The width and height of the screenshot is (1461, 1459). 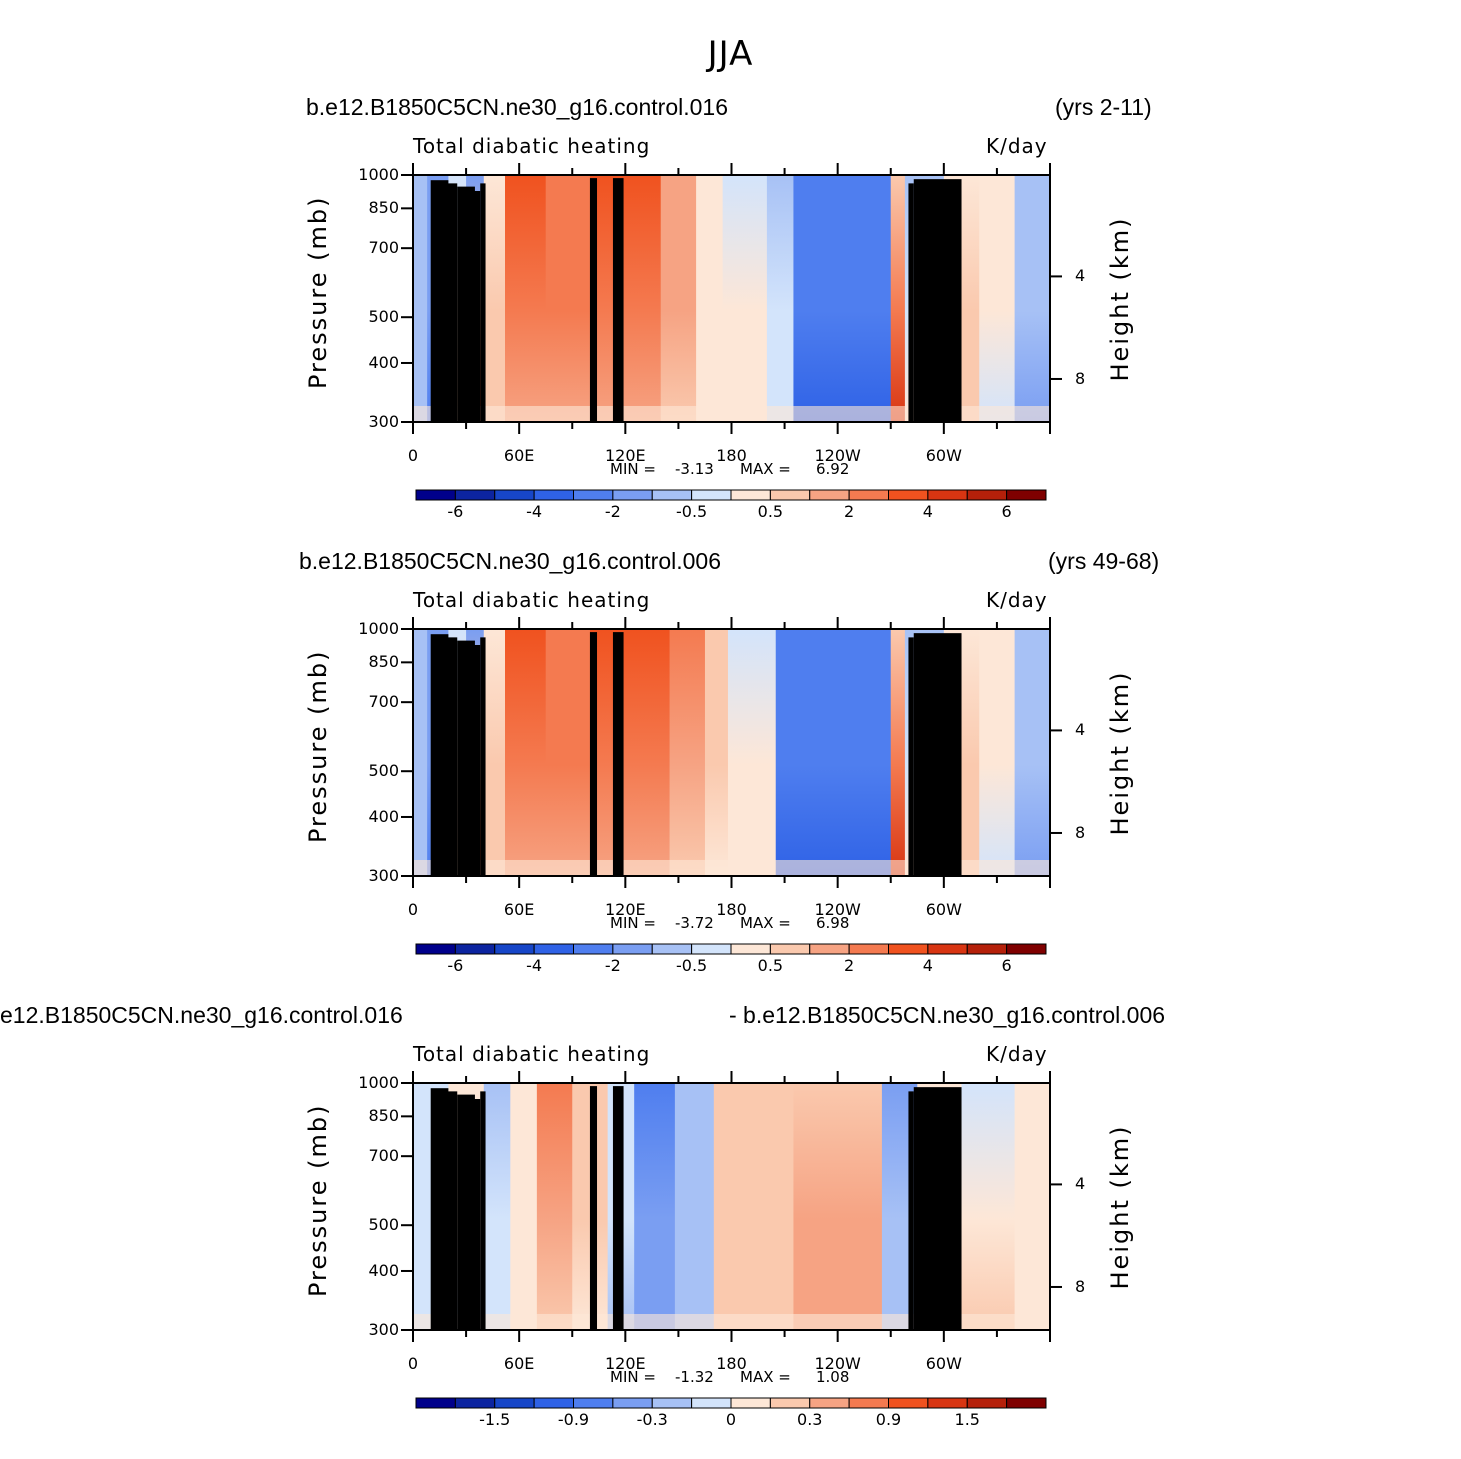 I want to click on contour-plot, so click(x=731, y=1206).